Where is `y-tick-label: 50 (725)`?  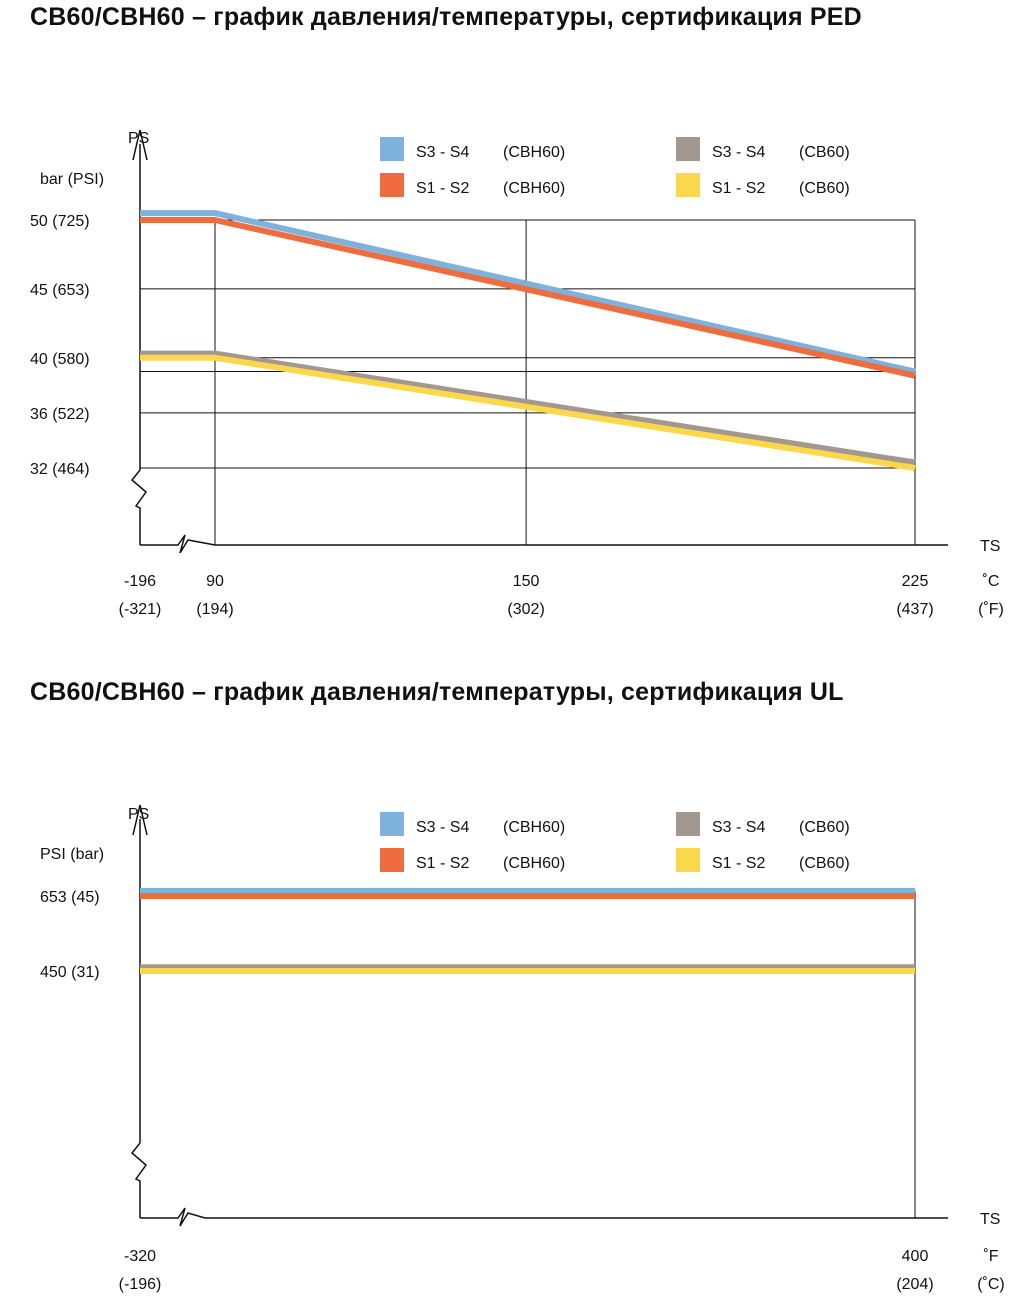
y-tick-label: 50 (725) is located at coordinates (60, 221).